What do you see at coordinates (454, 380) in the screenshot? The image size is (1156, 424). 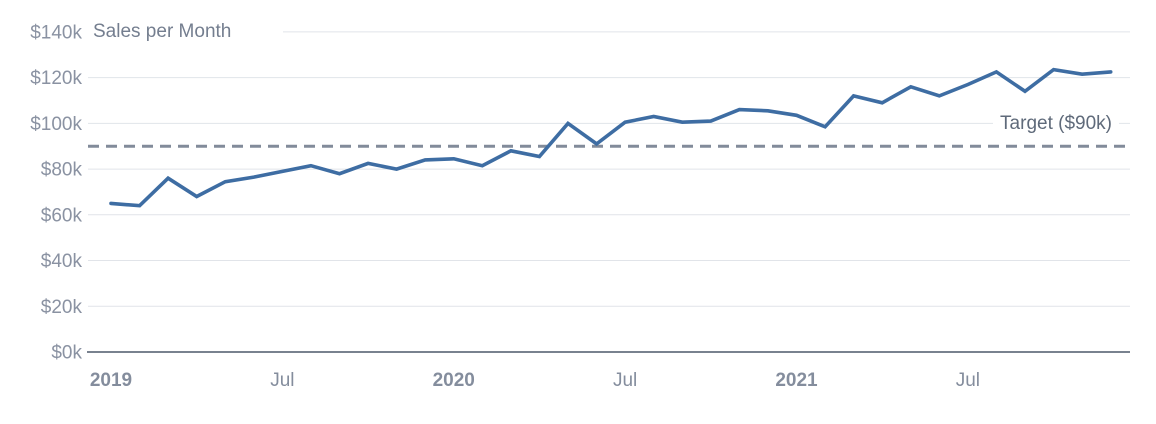 I see `x-axis-tick-label: 2020` at bounding box center [454, 380].